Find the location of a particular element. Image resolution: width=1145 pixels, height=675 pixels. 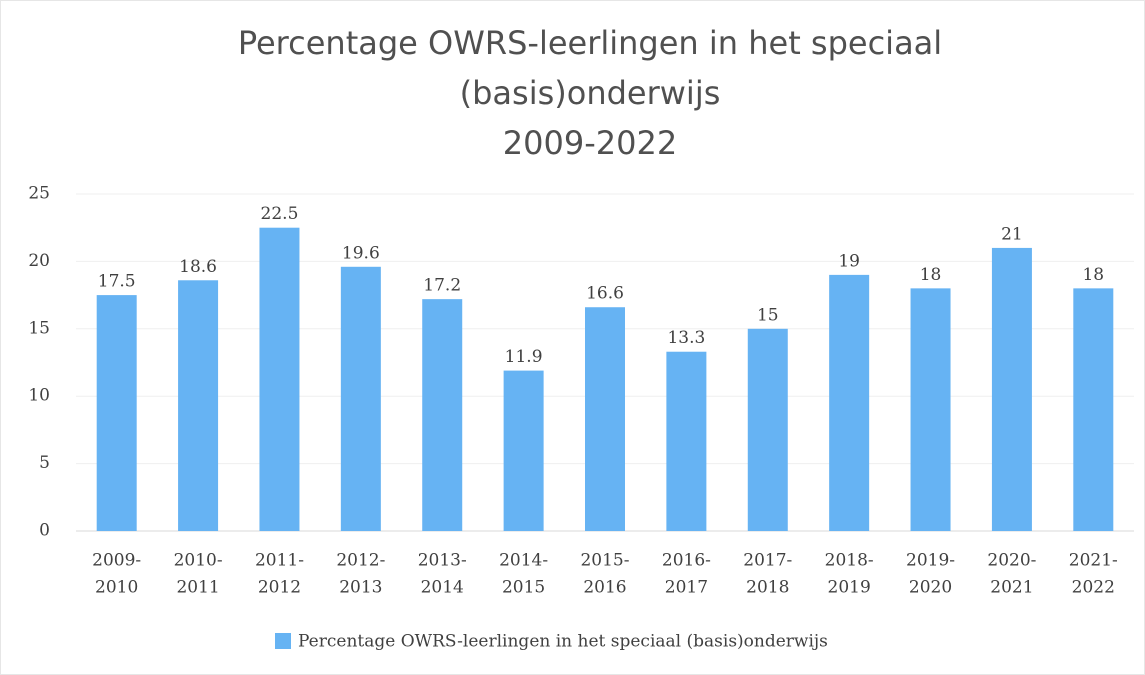

x-tick-label: 2022 is located at coordinates (1093, 588).